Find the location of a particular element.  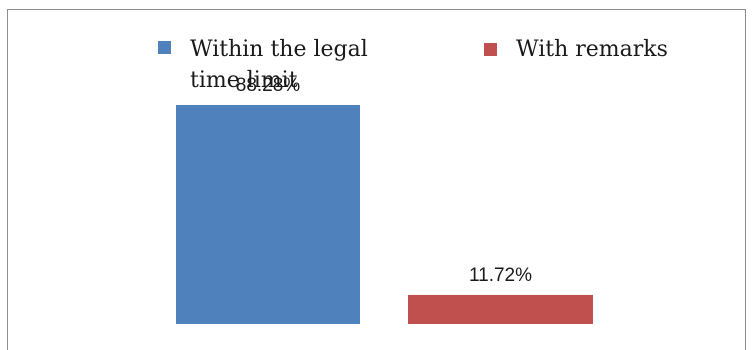

data-label-within-legal-time-limit: 88.28% is located at coordinates (268, 85).